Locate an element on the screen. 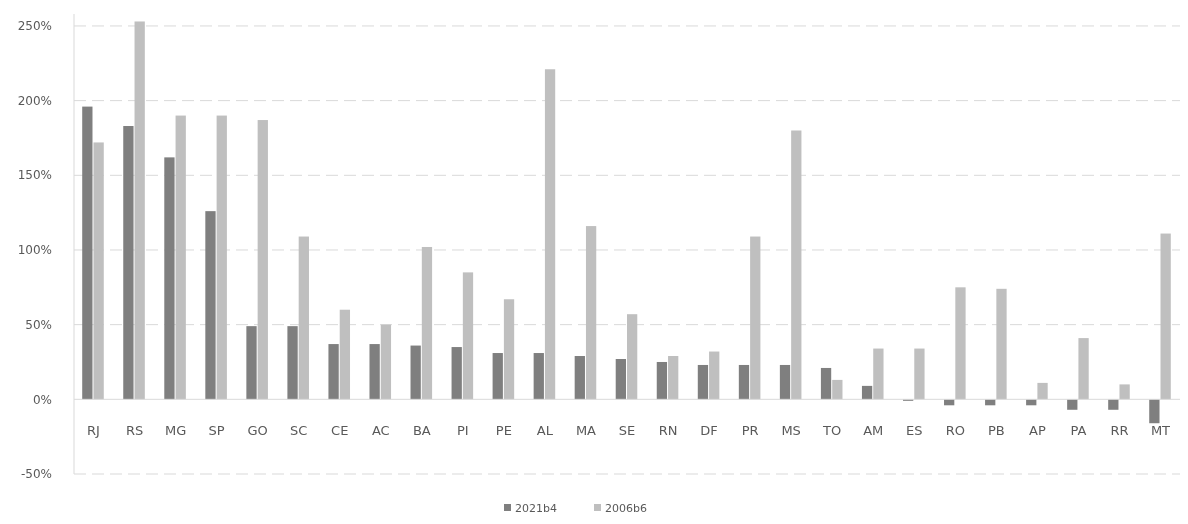 The width and height of the screenshot is (1188, 524). x-tick-label: SP is located at coordinates (216, 431).